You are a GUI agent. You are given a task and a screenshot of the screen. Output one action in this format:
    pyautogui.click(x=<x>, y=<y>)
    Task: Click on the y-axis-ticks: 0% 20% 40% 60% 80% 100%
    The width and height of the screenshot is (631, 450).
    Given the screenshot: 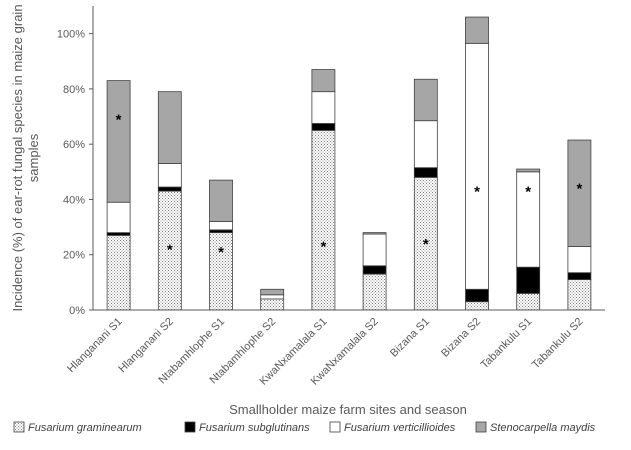 What is the action you would take?
    pyautogui.click(x=75, y=173)
    